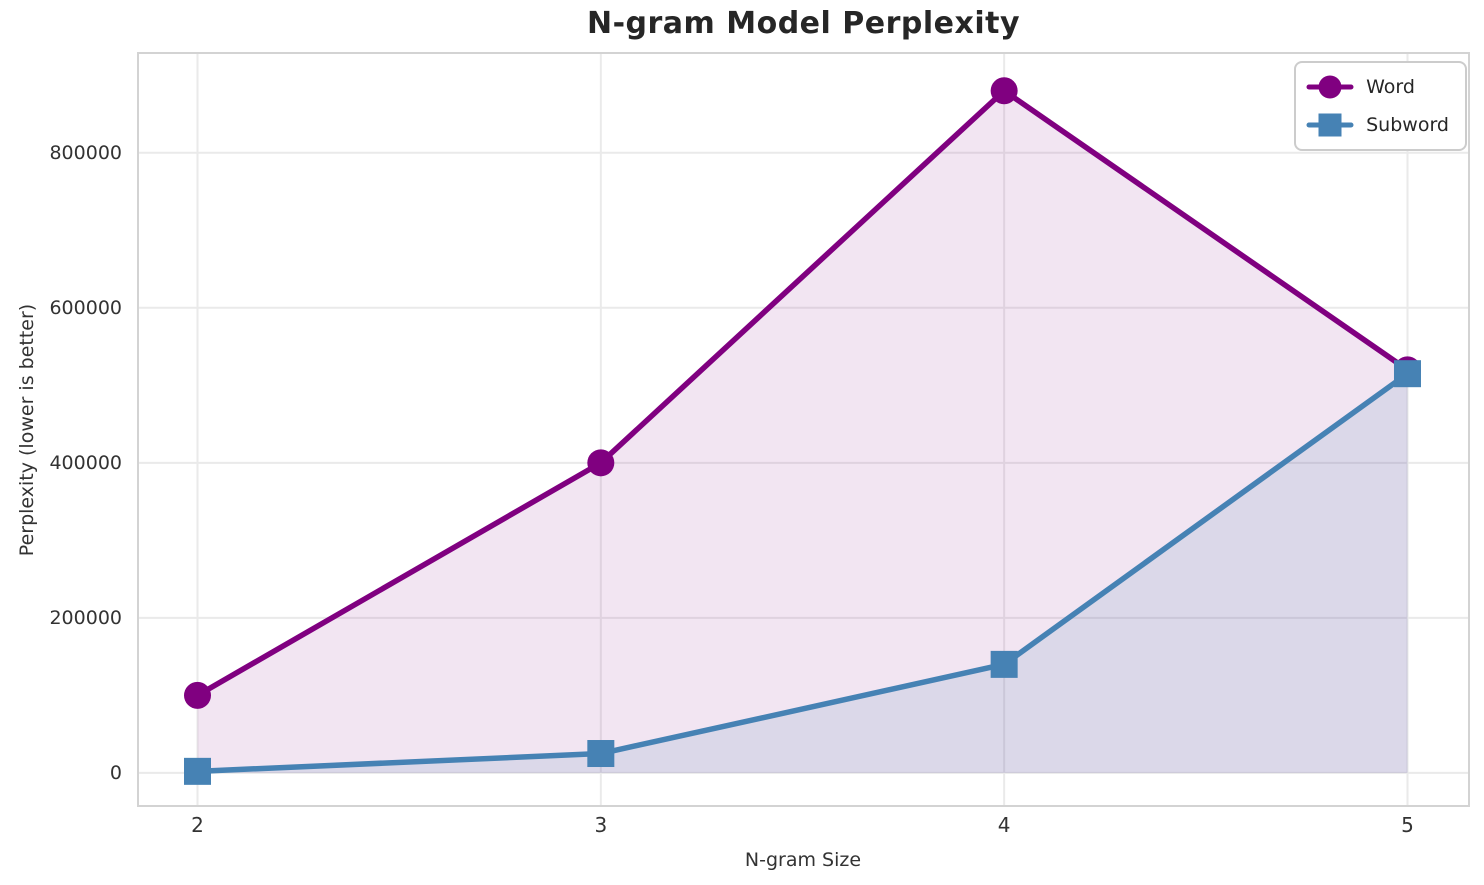 The height and width of the screenshot is (885, 1484). Describe the element at coordinates (601, 825) in the screenshot. I see `x-tick-label: 3` at that location.